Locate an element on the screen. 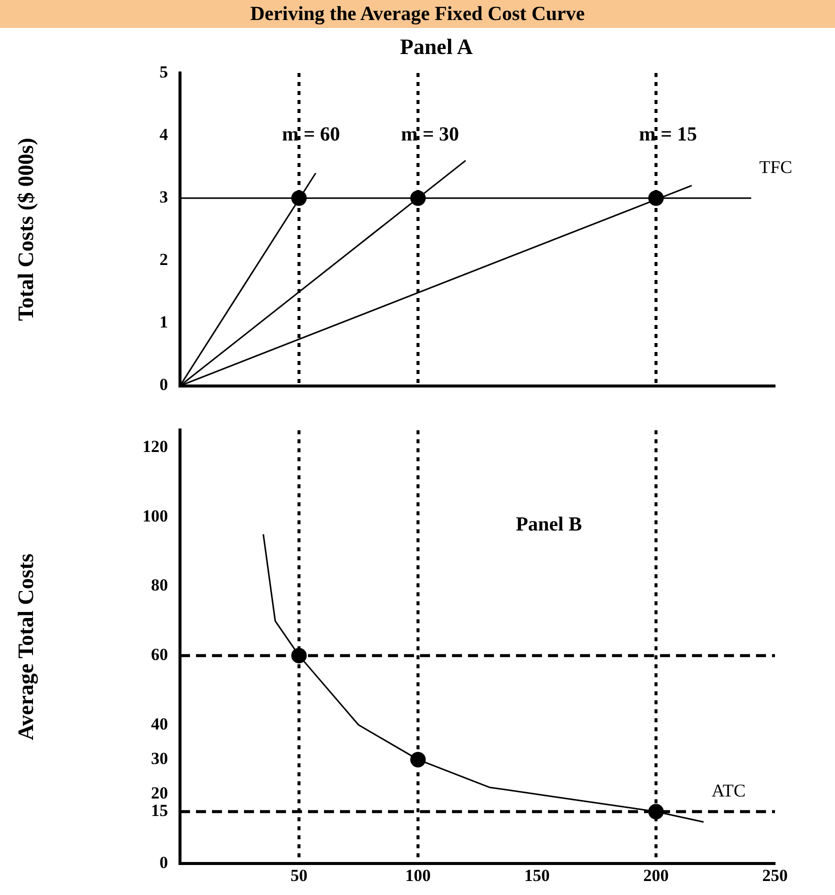 The height and width of the screenshot is (895, 835). x-tick-label: 100 is located at coordinates (418, 876).